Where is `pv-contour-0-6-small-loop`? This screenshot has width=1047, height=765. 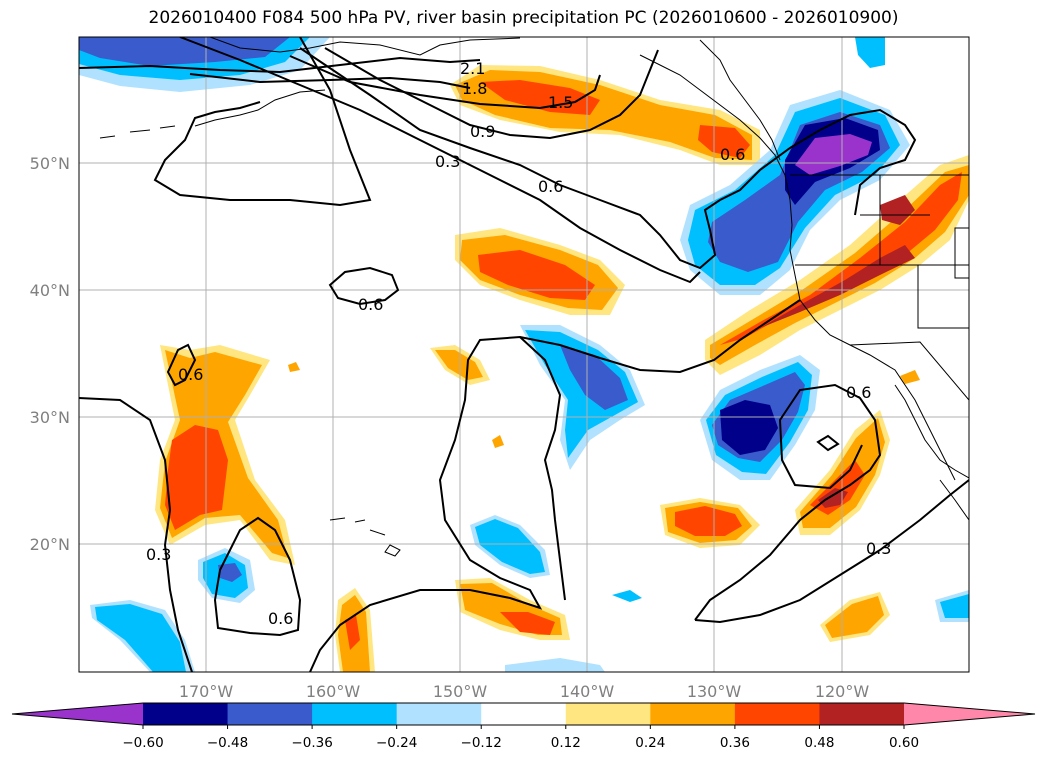
pv-contour-0-6-small-loop is located at coordinates (364, 286).